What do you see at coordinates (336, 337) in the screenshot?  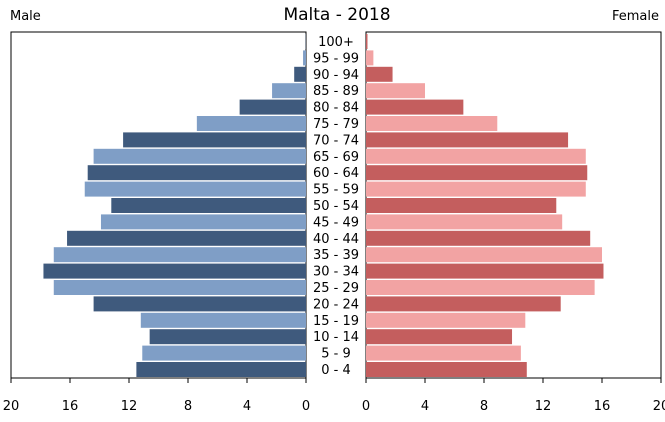 I see `age-group-label: 10 - 14` at bounding box center [336, 337].